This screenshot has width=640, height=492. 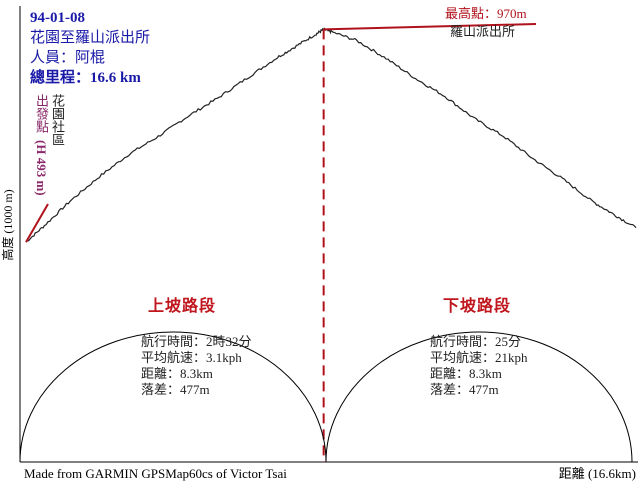 What do you see at coordinates (464, 389) in the screenshot?
I see `downhill-drop: 落差：477m` at bounding box center [464, 389].